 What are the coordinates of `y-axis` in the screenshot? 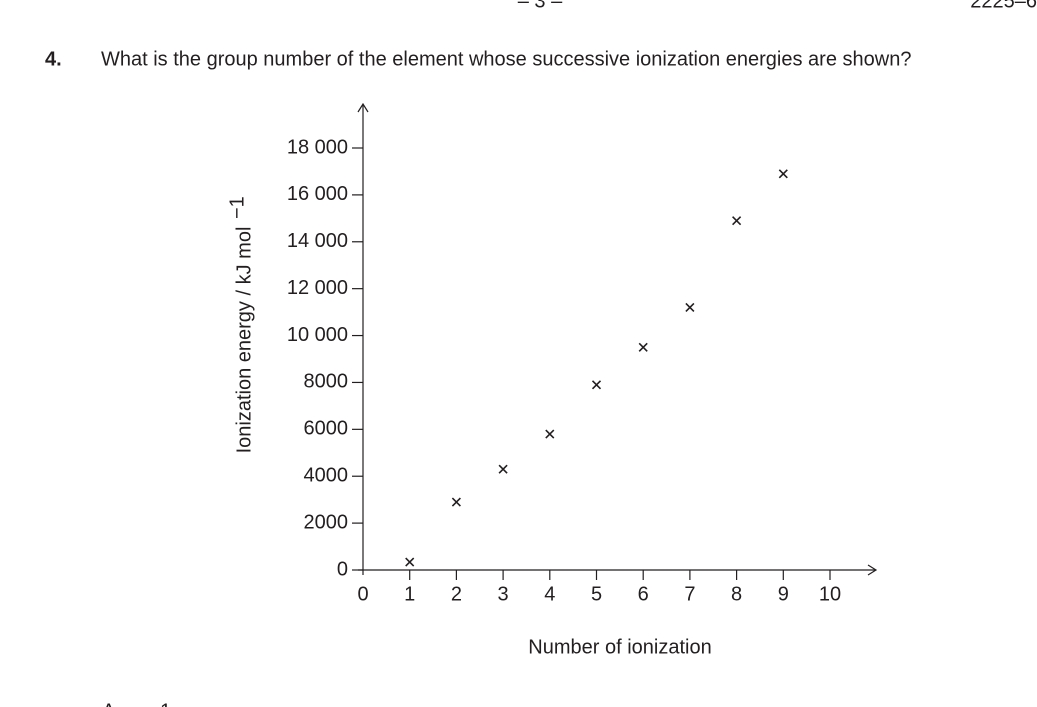 It's located at (363, 338).